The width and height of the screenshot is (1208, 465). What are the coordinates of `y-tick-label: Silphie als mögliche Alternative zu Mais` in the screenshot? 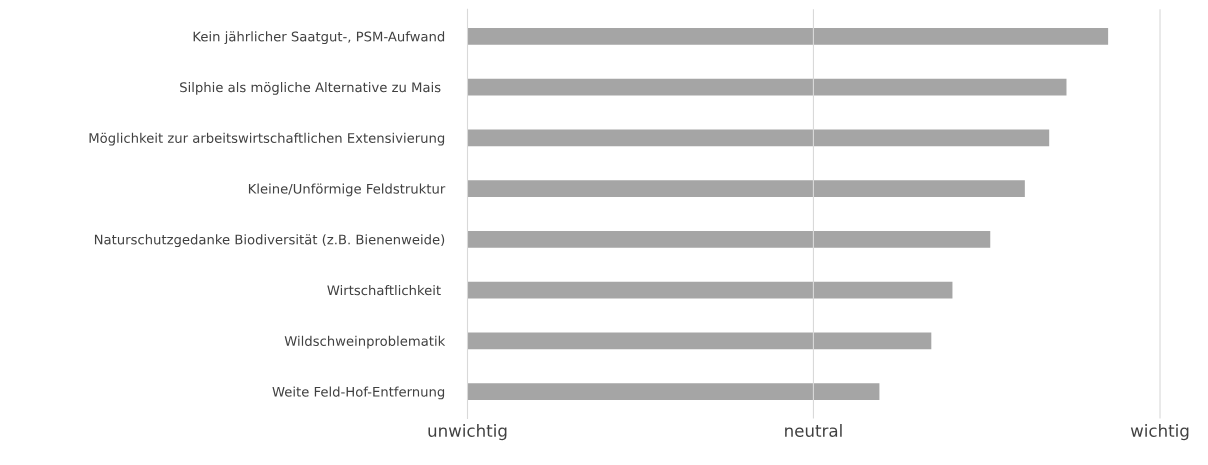 It's located at (310, 88).